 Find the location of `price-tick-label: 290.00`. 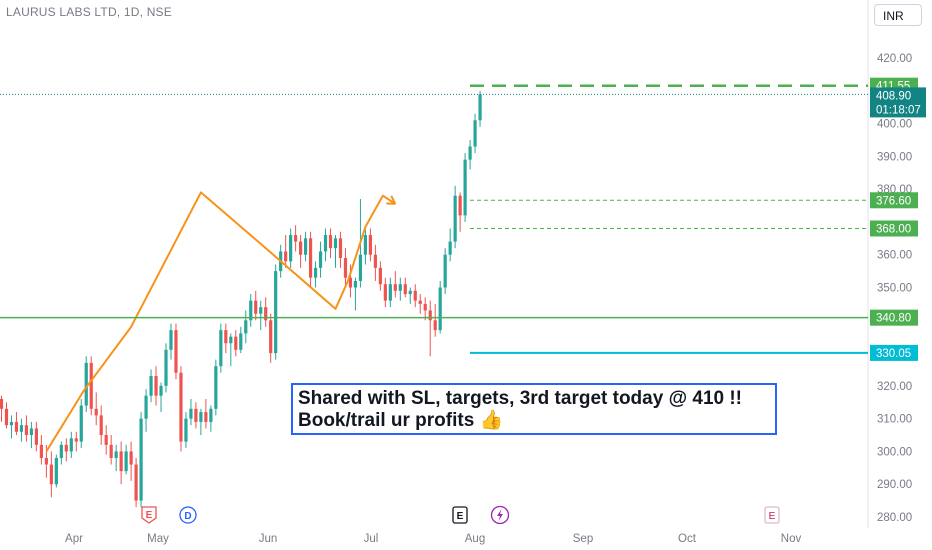

price-tick-label: 290.00 is located at coordinates (894, 485).